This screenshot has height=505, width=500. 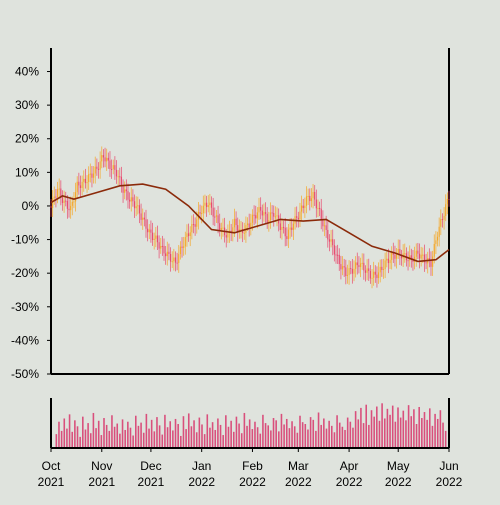 I want to click on x-tick-label-month: Nov, so click(x=101, y=466).